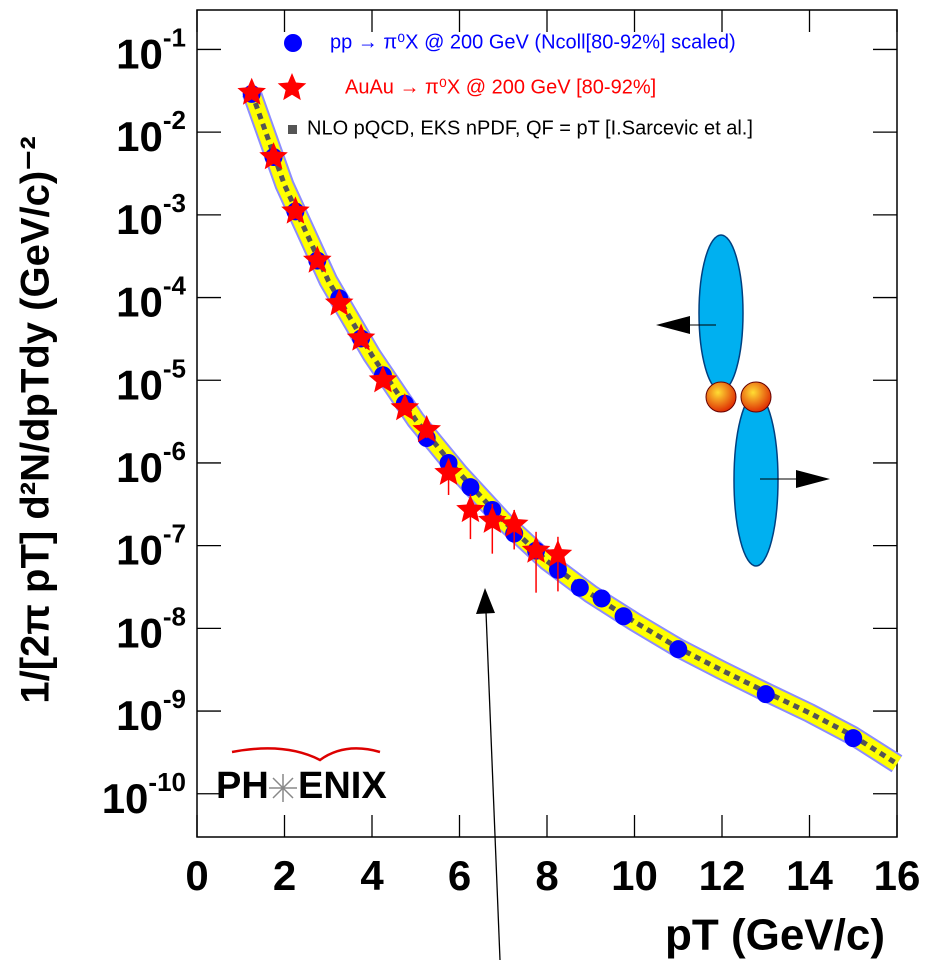 The height and width of the screenshot is (971, 927). Describe the element at coordinates (151, 215) in the screenshot. I see `y-tick-label: 10⁻³` at that location.